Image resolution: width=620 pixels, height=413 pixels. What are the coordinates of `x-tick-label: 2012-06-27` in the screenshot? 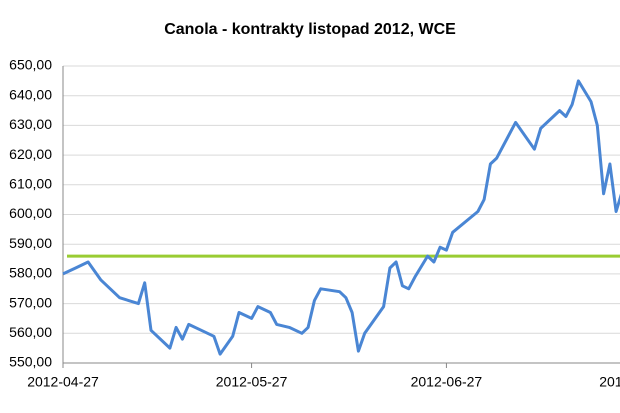 It's located at (447, 382).